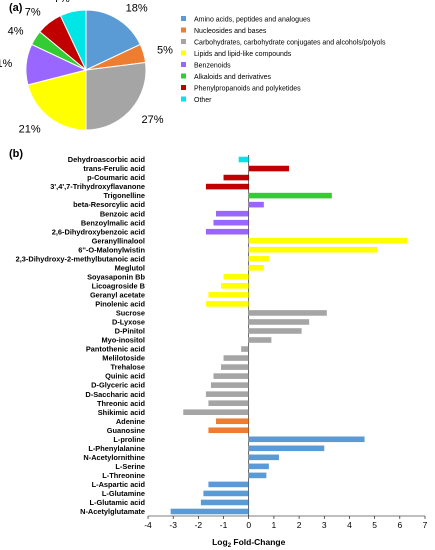 The width and height of the screenshot is (435, 550). I want to click on pie-label-7: 7%, so click(62, 2).